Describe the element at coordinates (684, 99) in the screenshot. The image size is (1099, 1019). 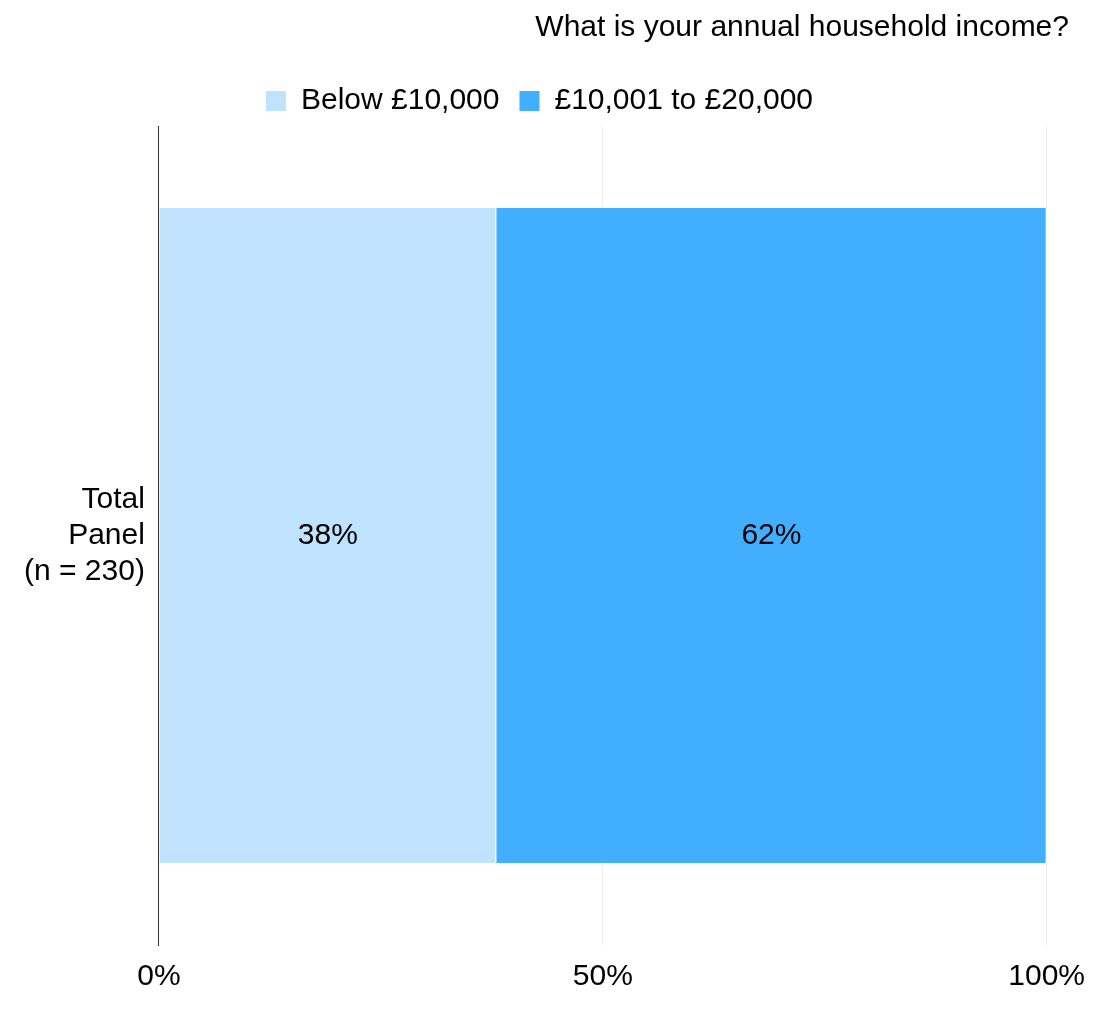
I see `legend-label: £10,001 to £20,000` at that location.